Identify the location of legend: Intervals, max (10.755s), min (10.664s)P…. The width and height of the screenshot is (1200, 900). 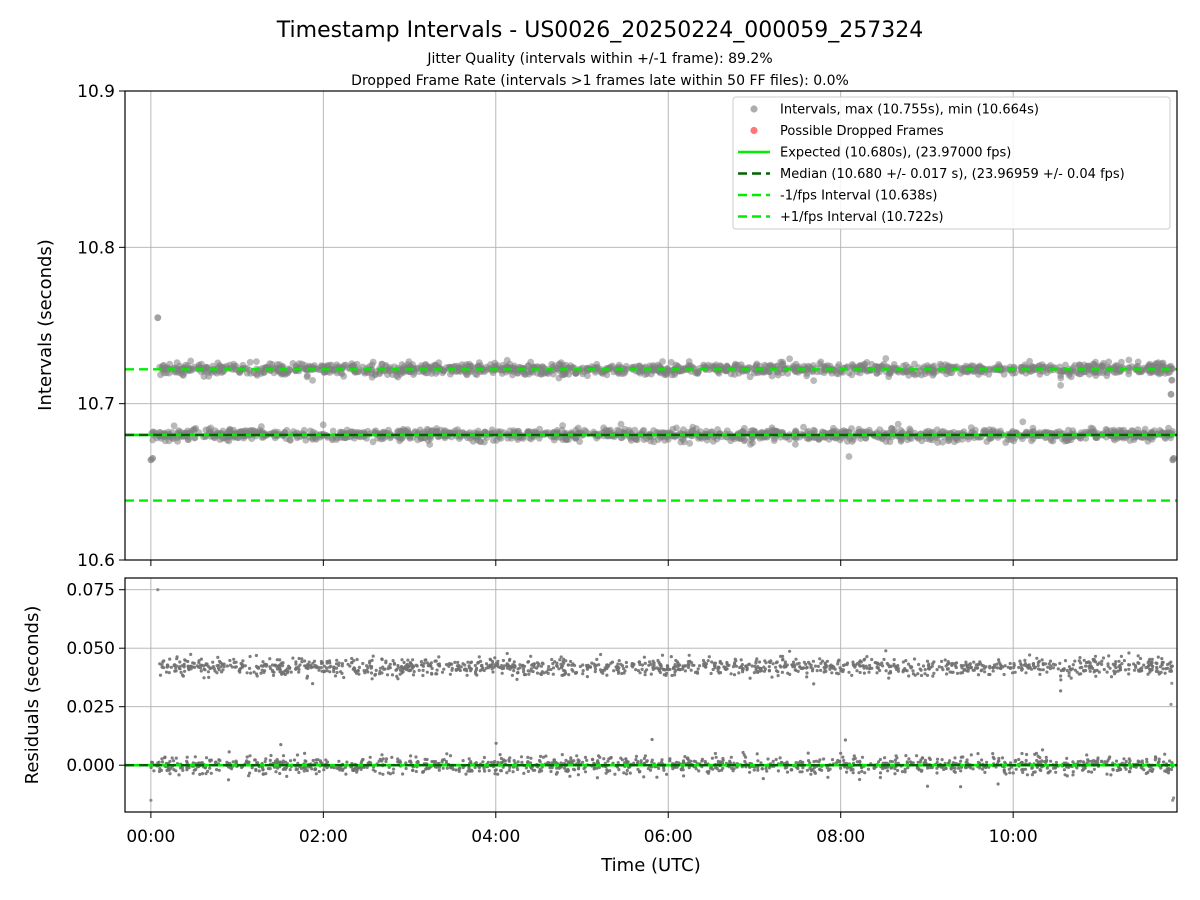
(951, 163).